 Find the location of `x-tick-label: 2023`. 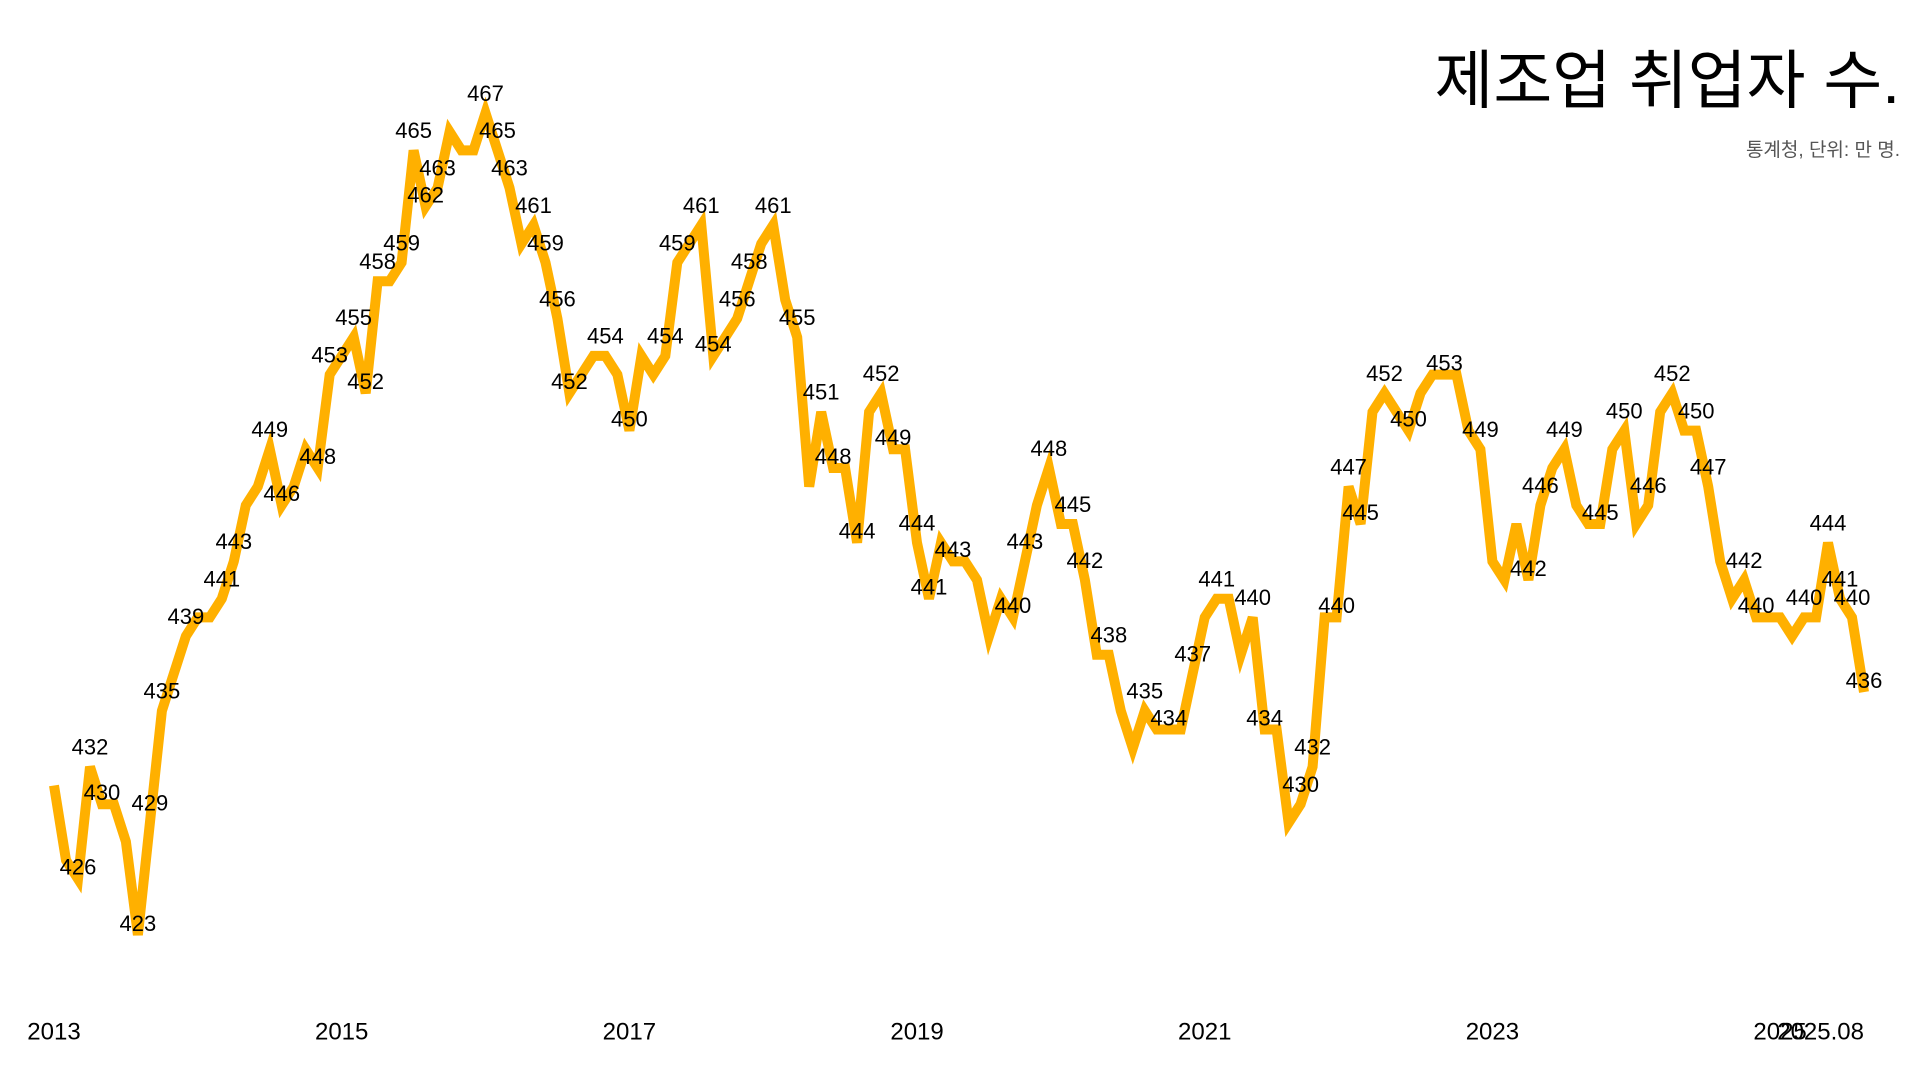

x-tick-label: 2023 is located at coordinates (1492, 1031).